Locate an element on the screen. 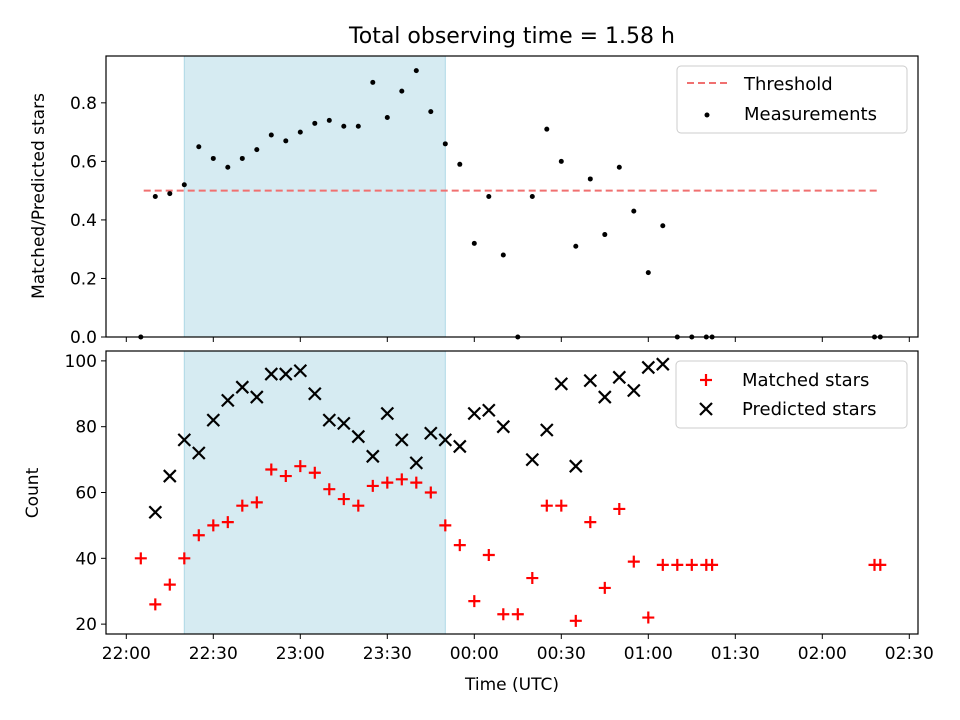  x-tick-label: 01:00 is located at coordinates (648, 654).